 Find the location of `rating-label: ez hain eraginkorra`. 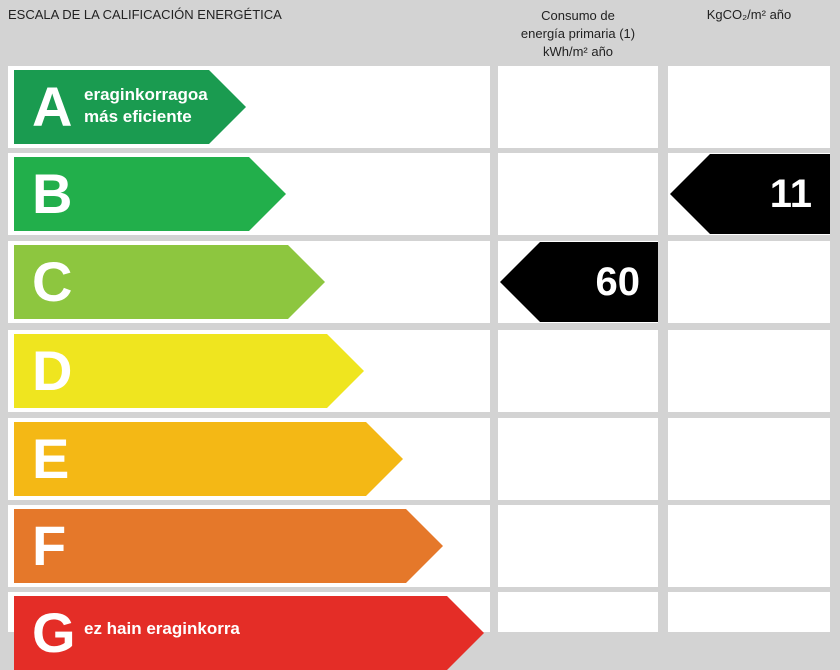

rating-label: ez hain eraginkorra is located at coordinates (162, 628).